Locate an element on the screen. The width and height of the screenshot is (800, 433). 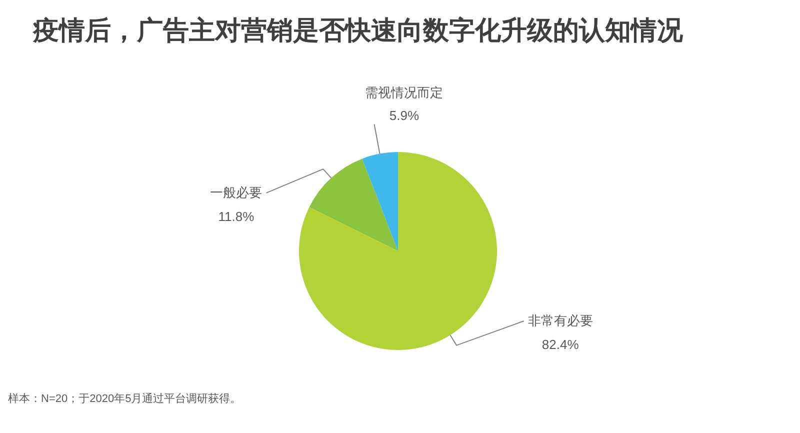
title: 疫情后，广告主对营销是否快速向数字化升级的认知情况 is located at coordinates (358, 30).